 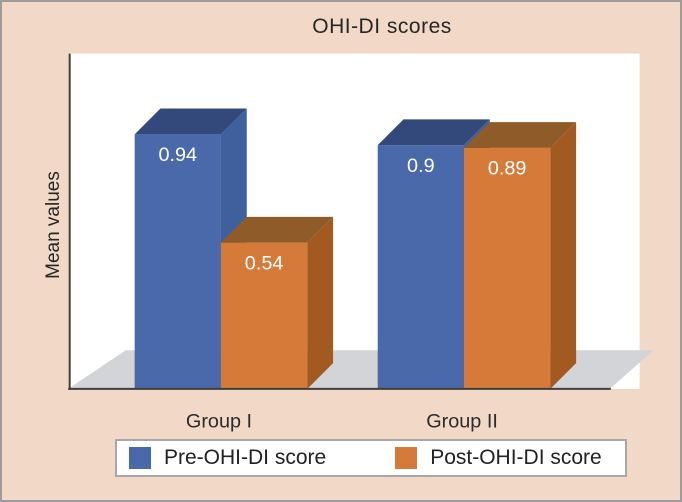 What do you see at coordinates (140, 458) in the screenshot?
I see `legend-swatch-pre` at bounding box center [140, 458].